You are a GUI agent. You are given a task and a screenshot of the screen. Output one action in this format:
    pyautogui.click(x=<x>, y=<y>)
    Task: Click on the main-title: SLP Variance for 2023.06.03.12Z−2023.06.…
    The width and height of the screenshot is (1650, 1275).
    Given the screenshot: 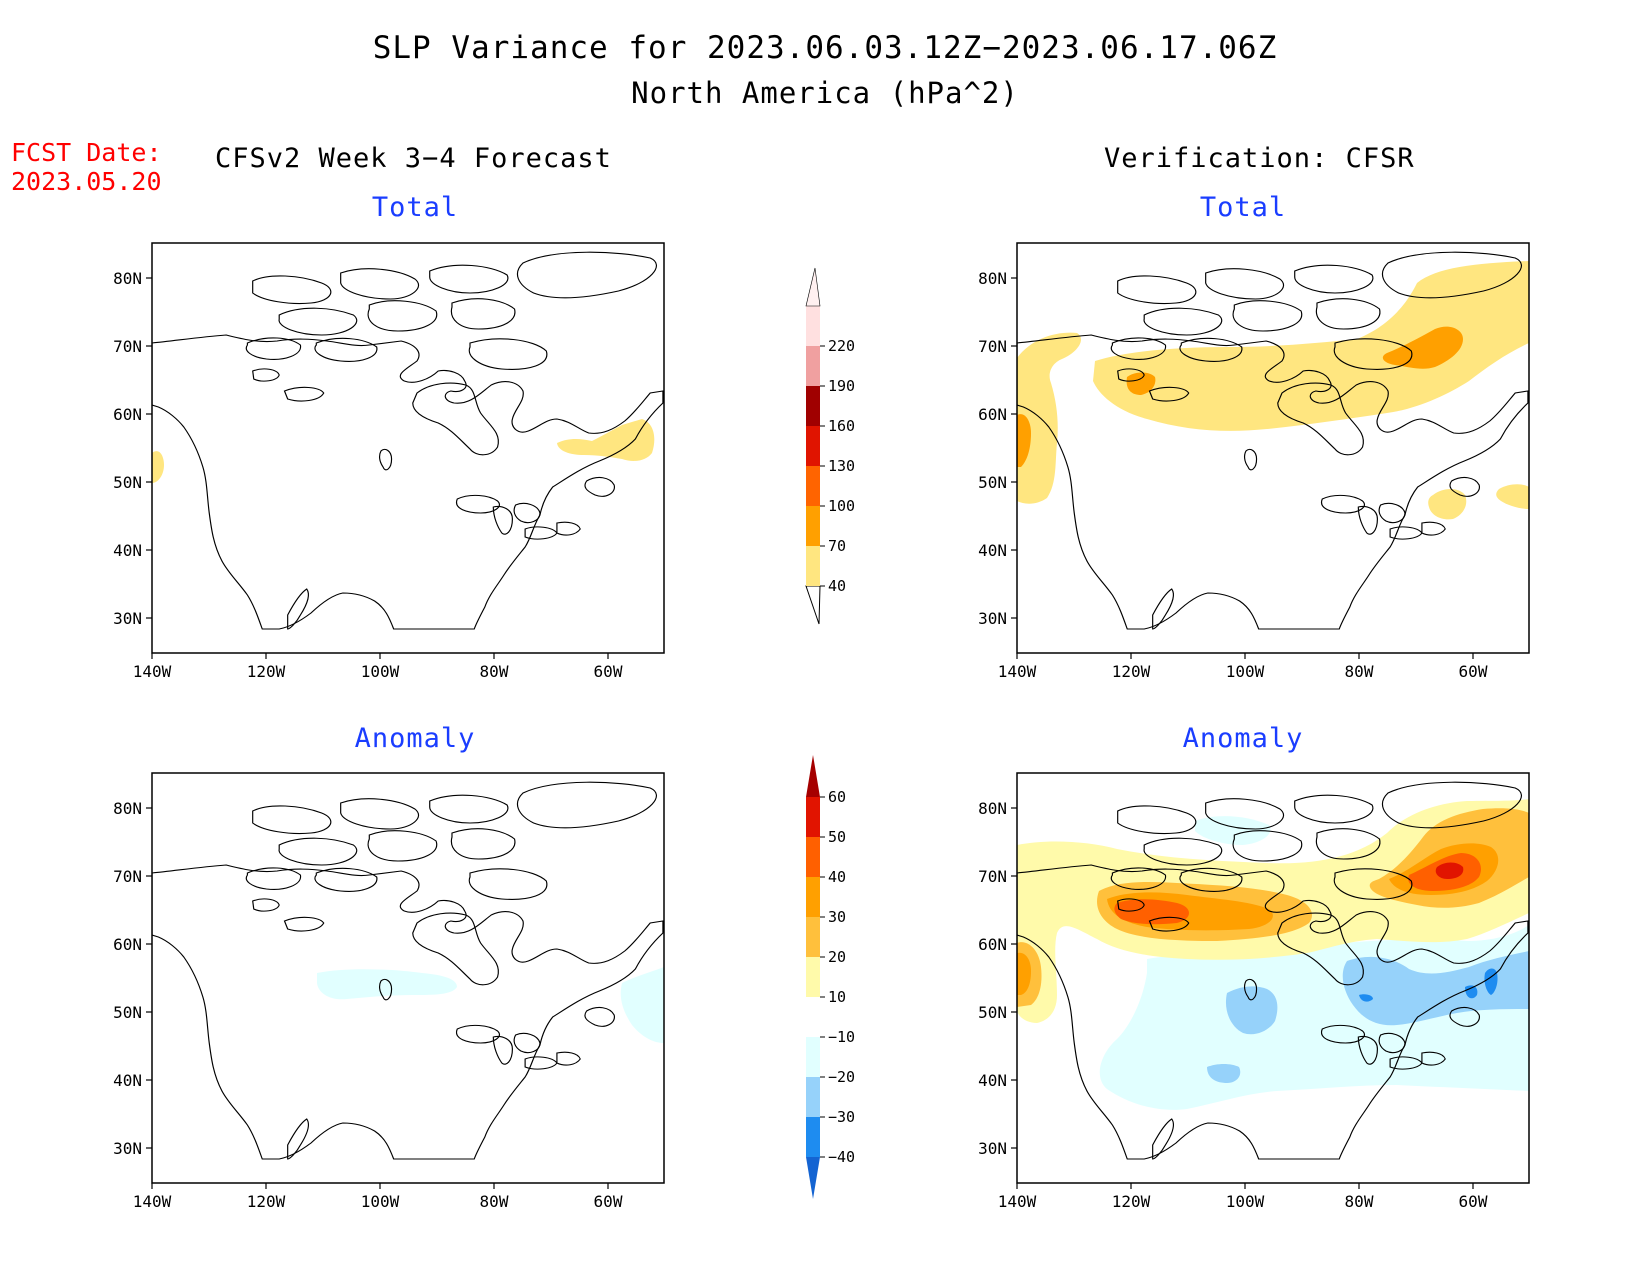 What is the action you would take?
    pyautogui.click(x=825, y=48)
    